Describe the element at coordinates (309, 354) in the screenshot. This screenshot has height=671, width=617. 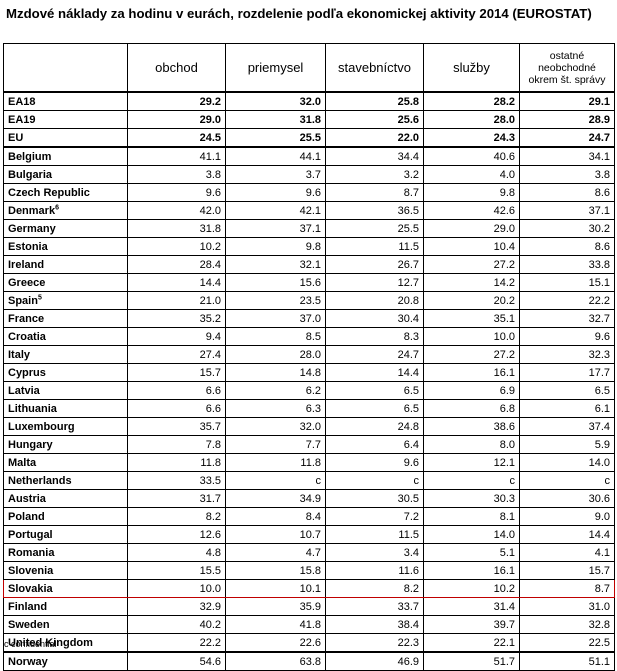
I see `table-row: Italy 27.4 28.0 24.7 27.2 32.3` at that location.